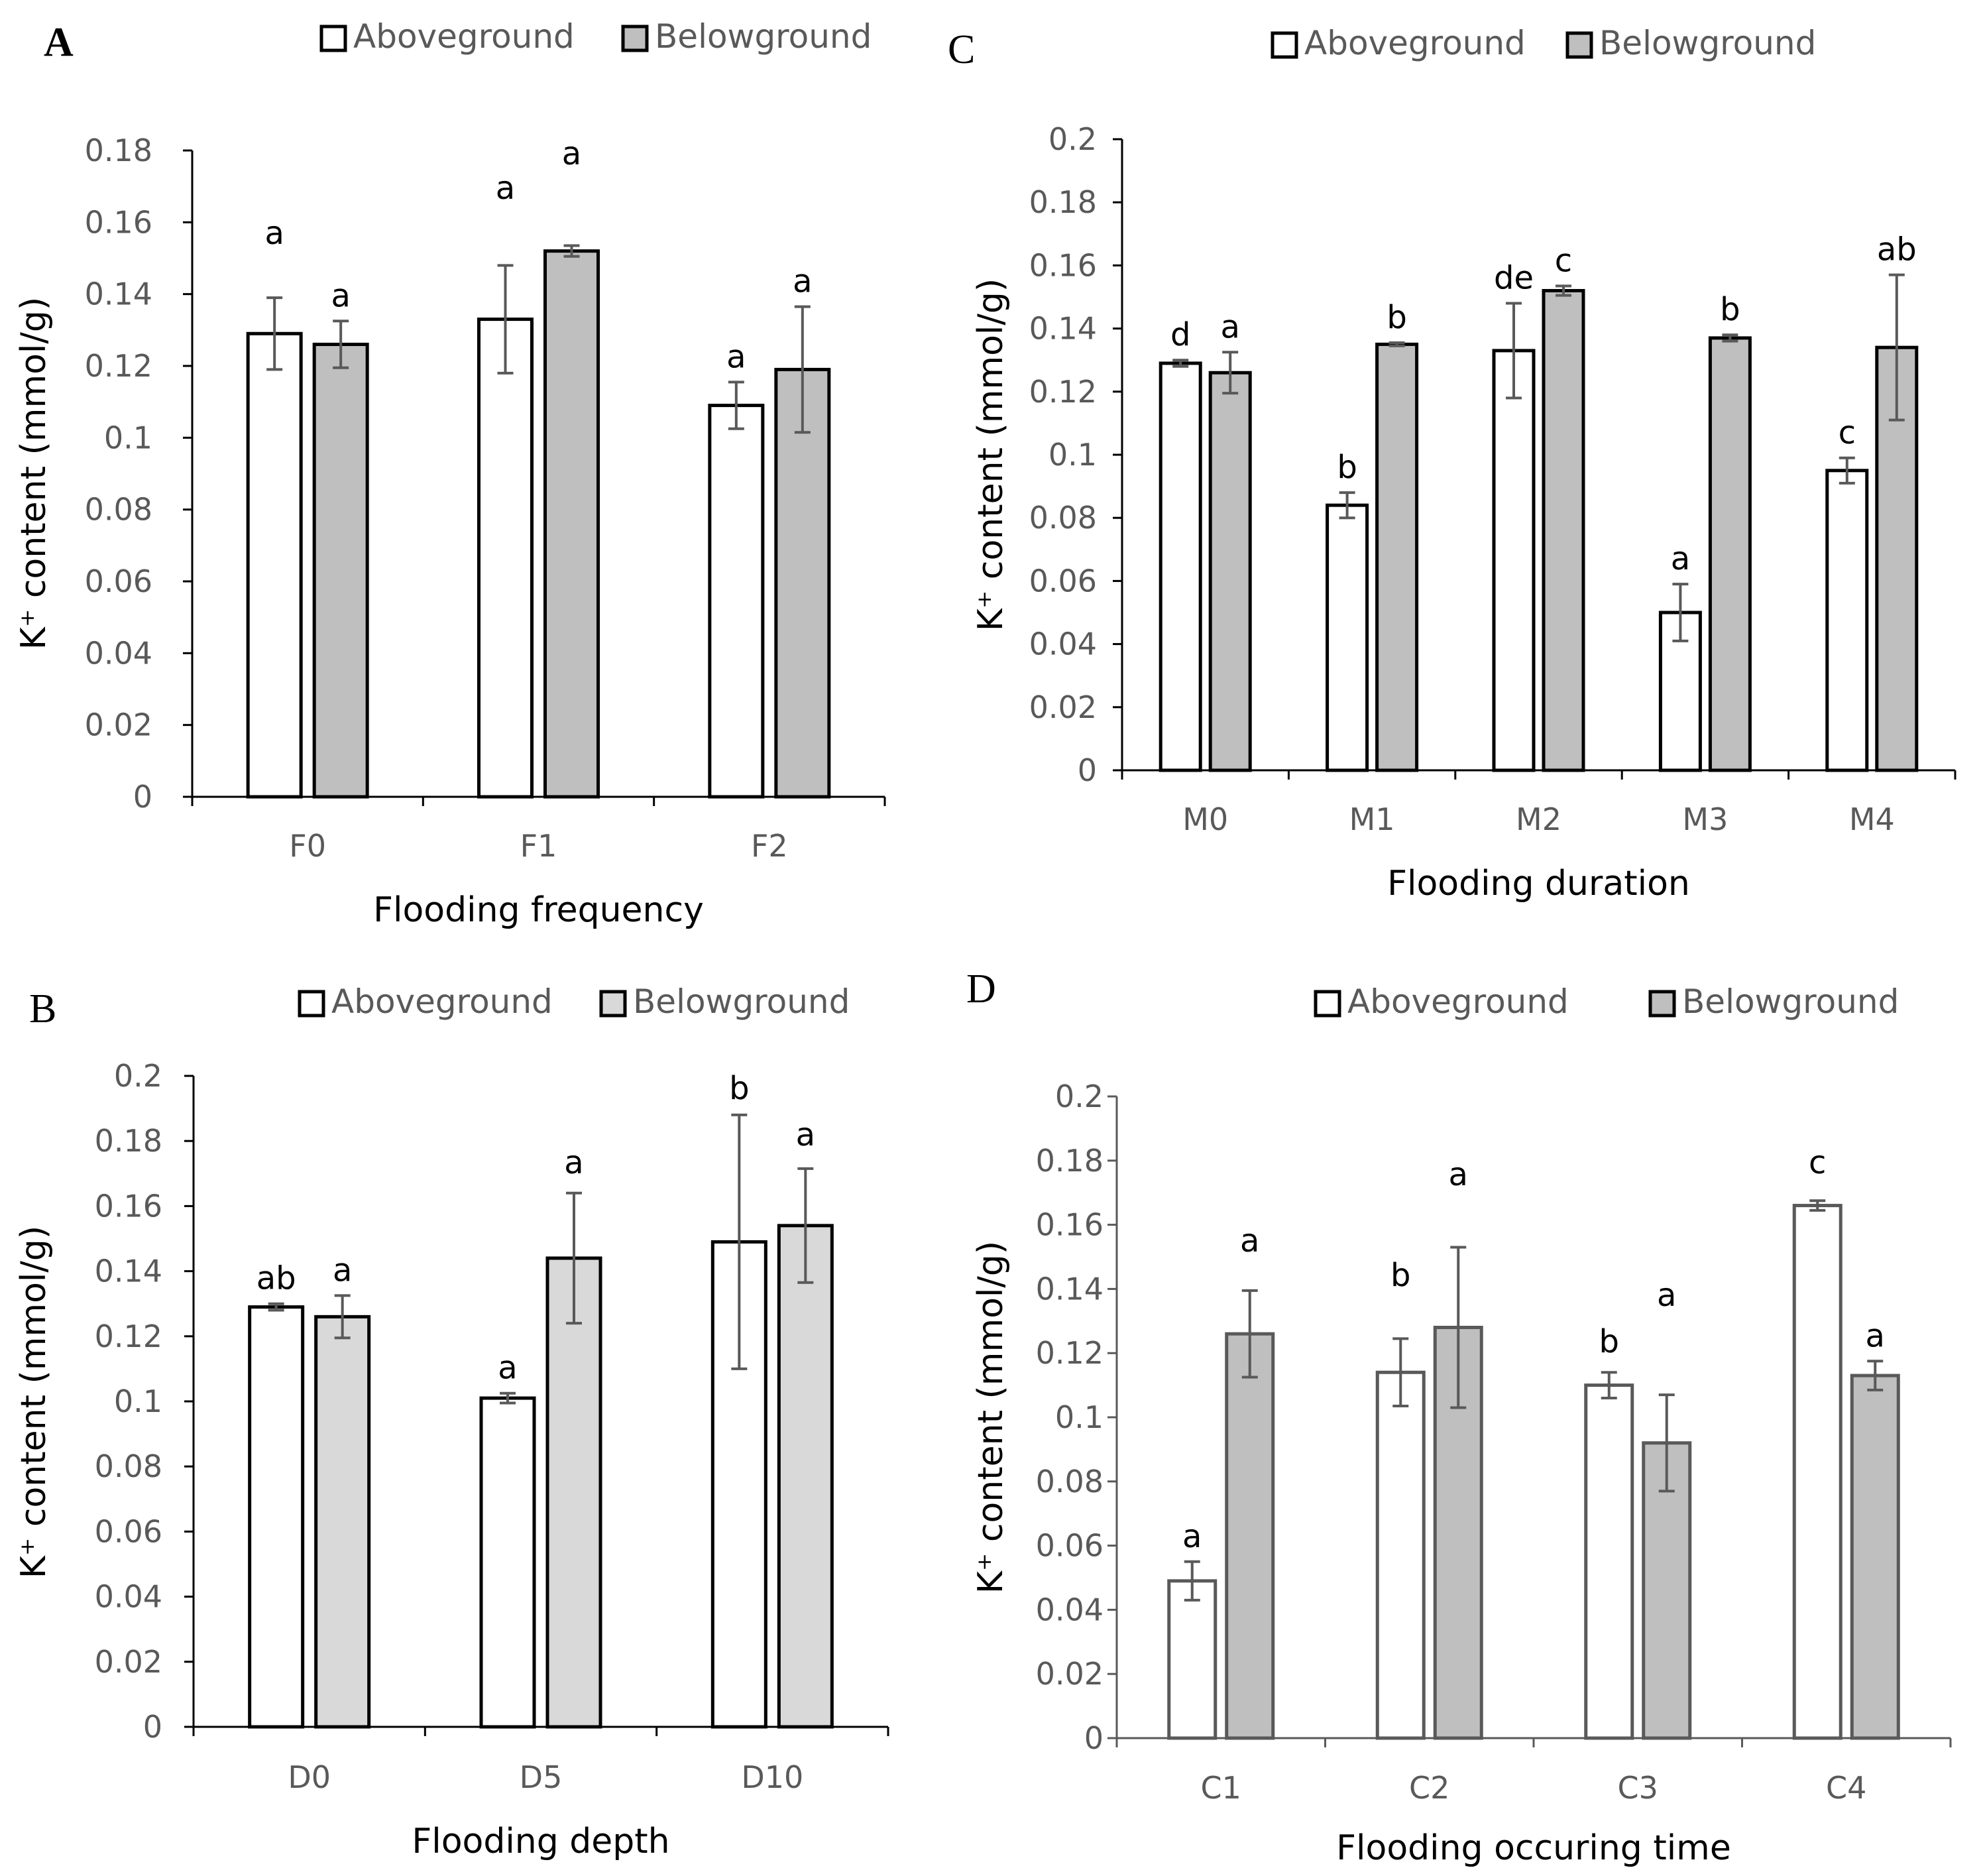 The width and height of the screenshot is (1983, 1876). Describe the element at coordinates (1180, 334) in the screenshot. I see `significance-letter: d` at that location.